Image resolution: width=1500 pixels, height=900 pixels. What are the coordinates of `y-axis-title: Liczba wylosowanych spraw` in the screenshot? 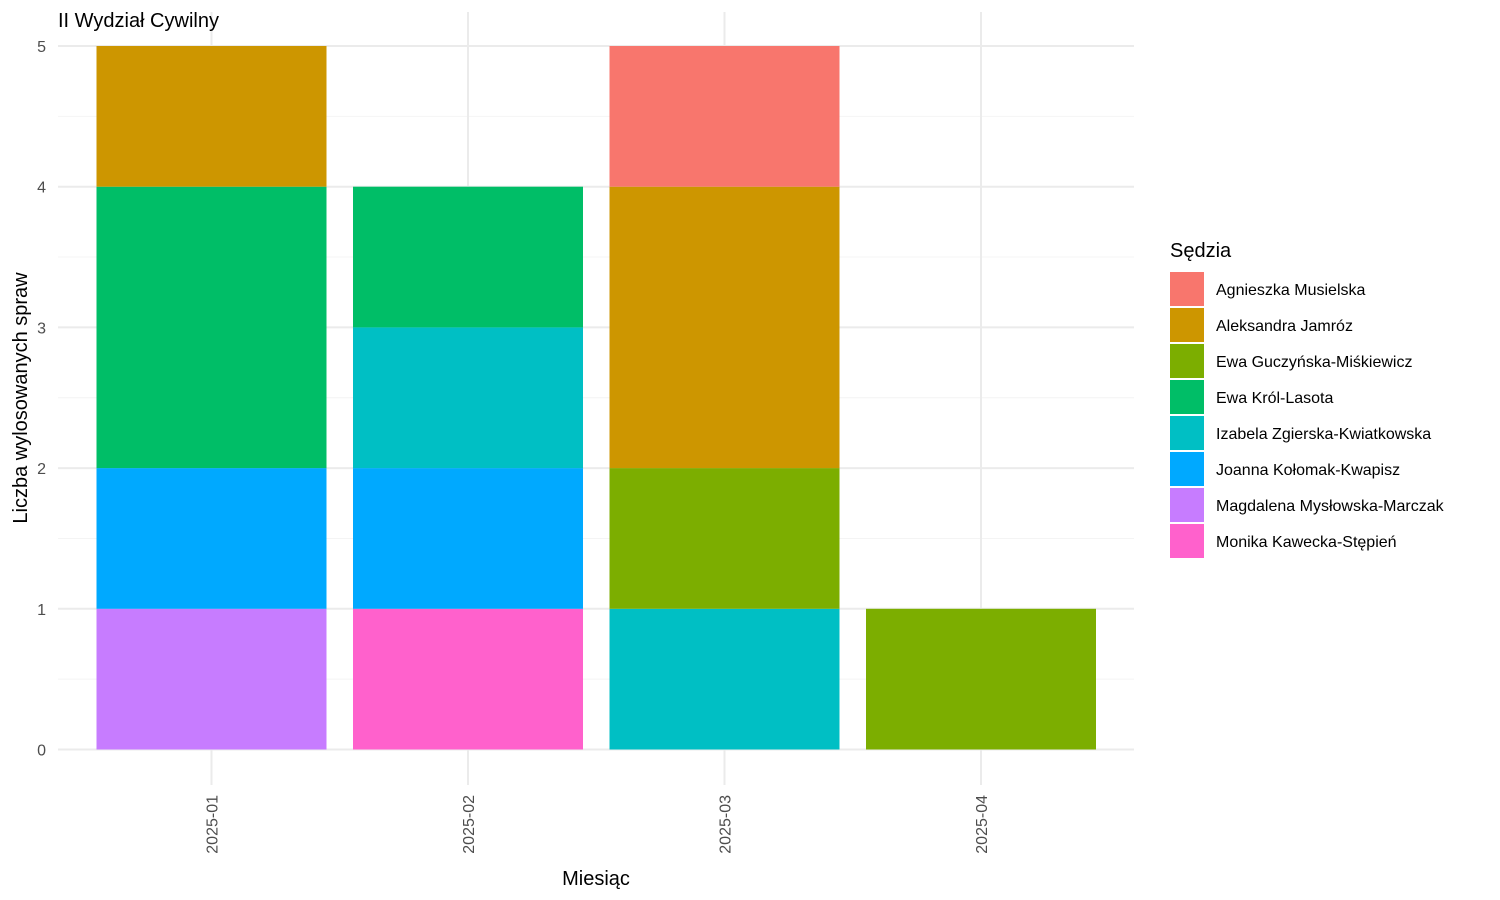 It's located at (21, 398).